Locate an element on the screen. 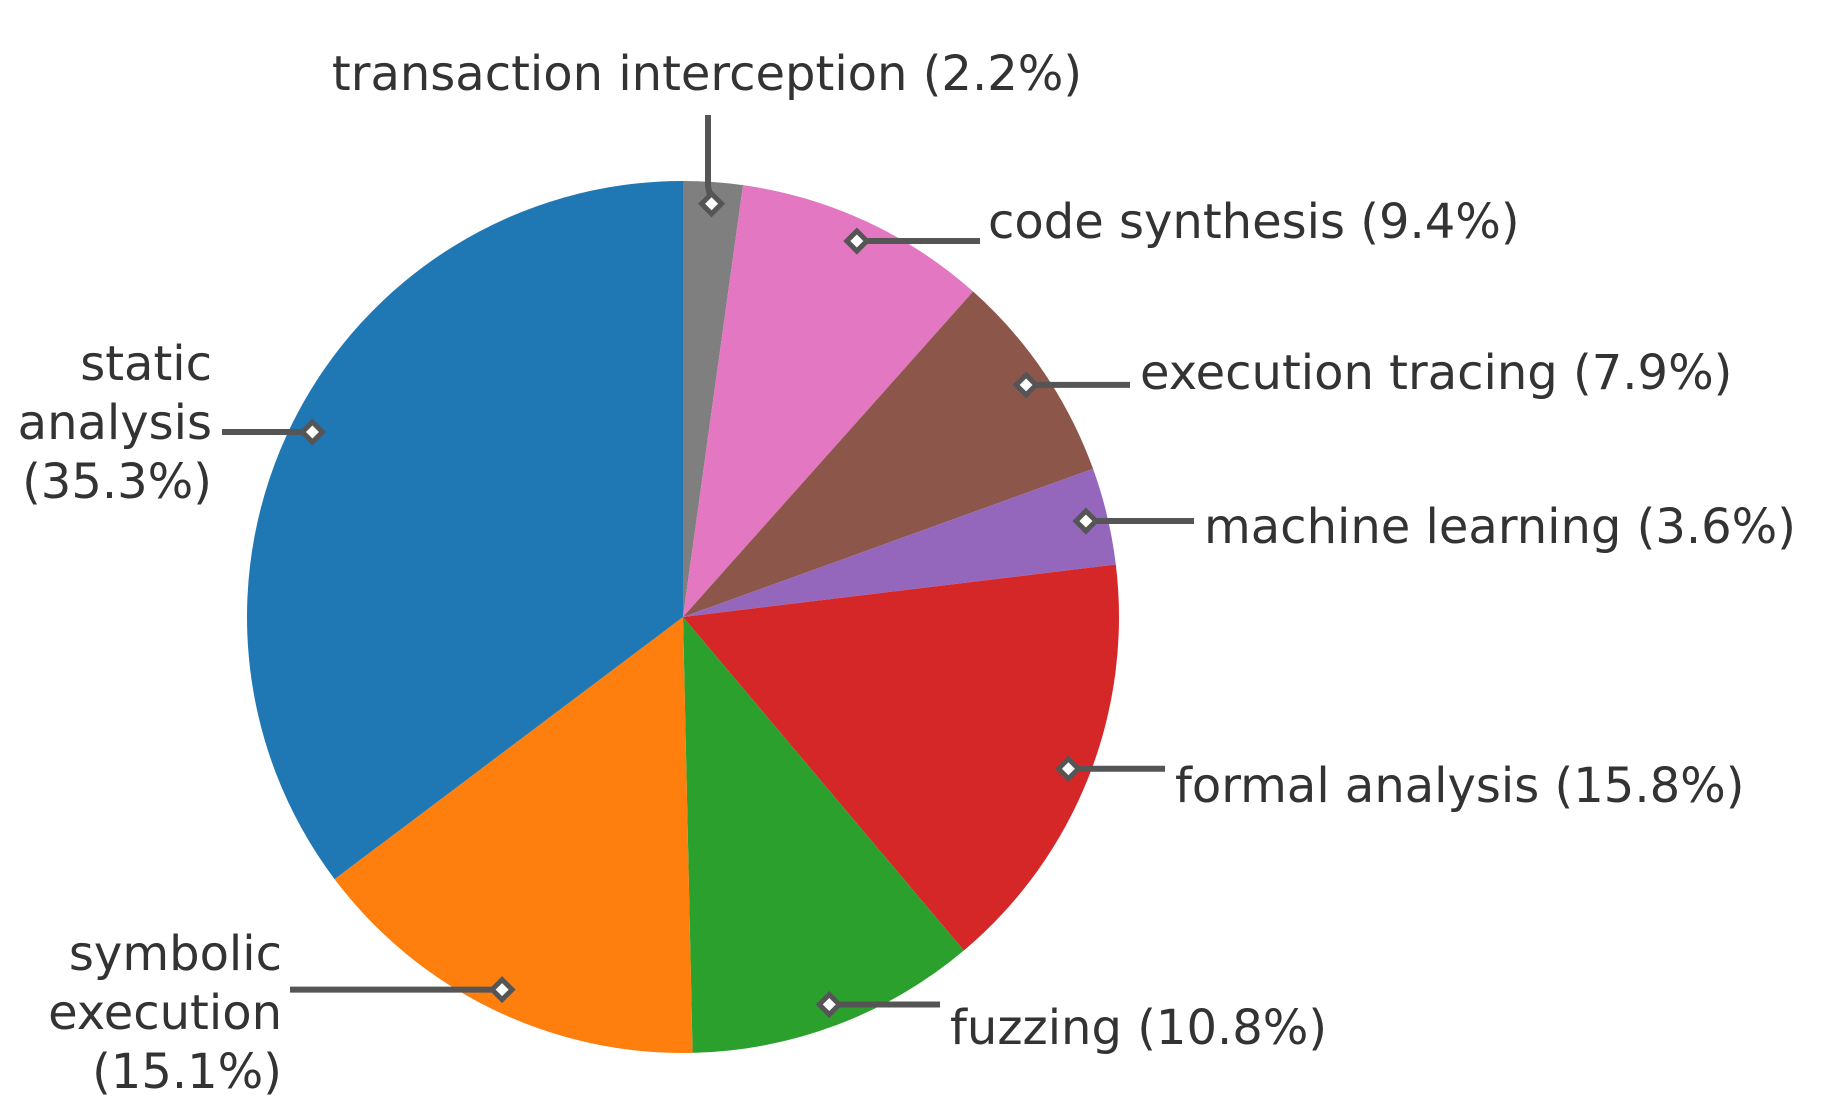 The width and height of the screenshot is (1845, 1110). slice-label: symbolic execution (15.1%) is located at coordinates (165, 1013).